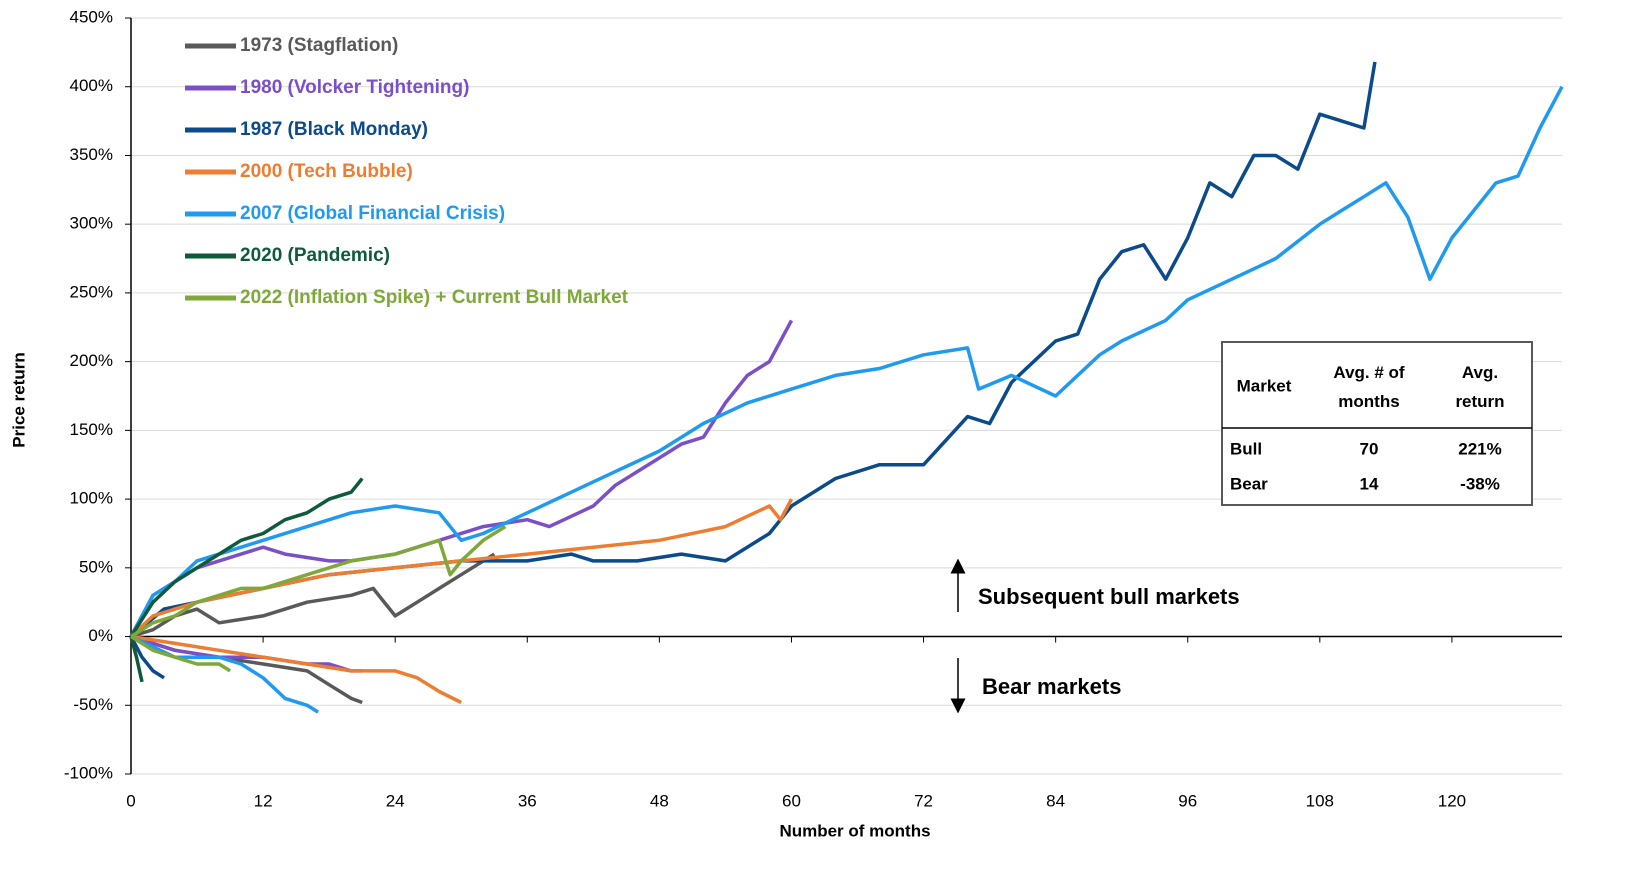 The image size is (1651, 888). Describe the element at coordinates (100, 635) in the screenshot. I see `y-tick-label: 0%` at that location.